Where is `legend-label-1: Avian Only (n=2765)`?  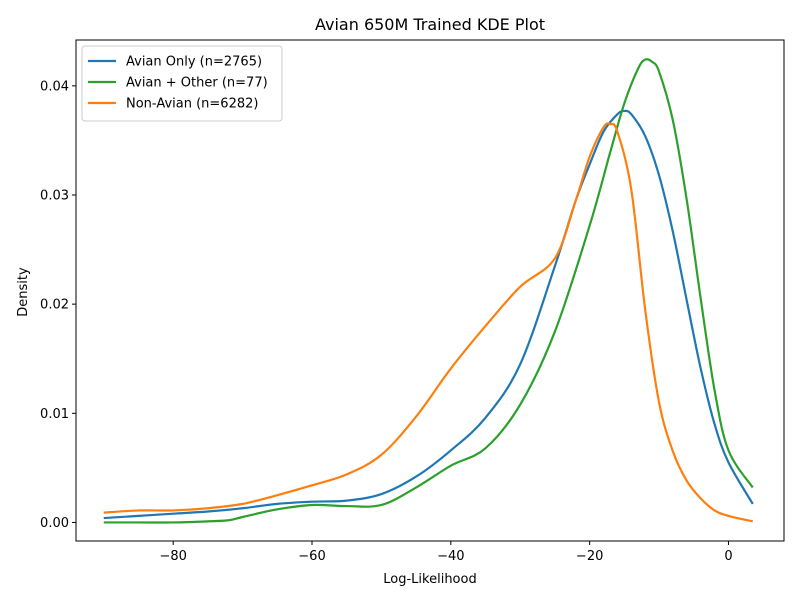
legend-label-1: Avian Only (n=2765) is located at coordinates (194, 62).